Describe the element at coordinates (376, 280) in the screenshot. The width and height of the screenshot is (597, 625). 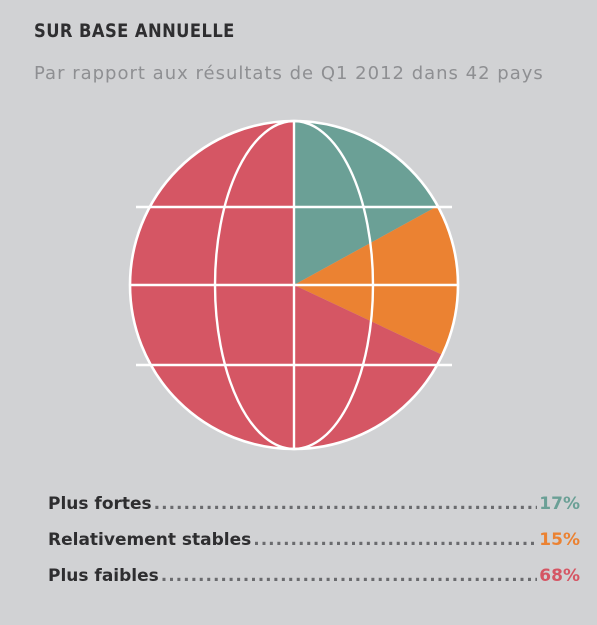
I see `pie-slice-relativement-stables` at that location.